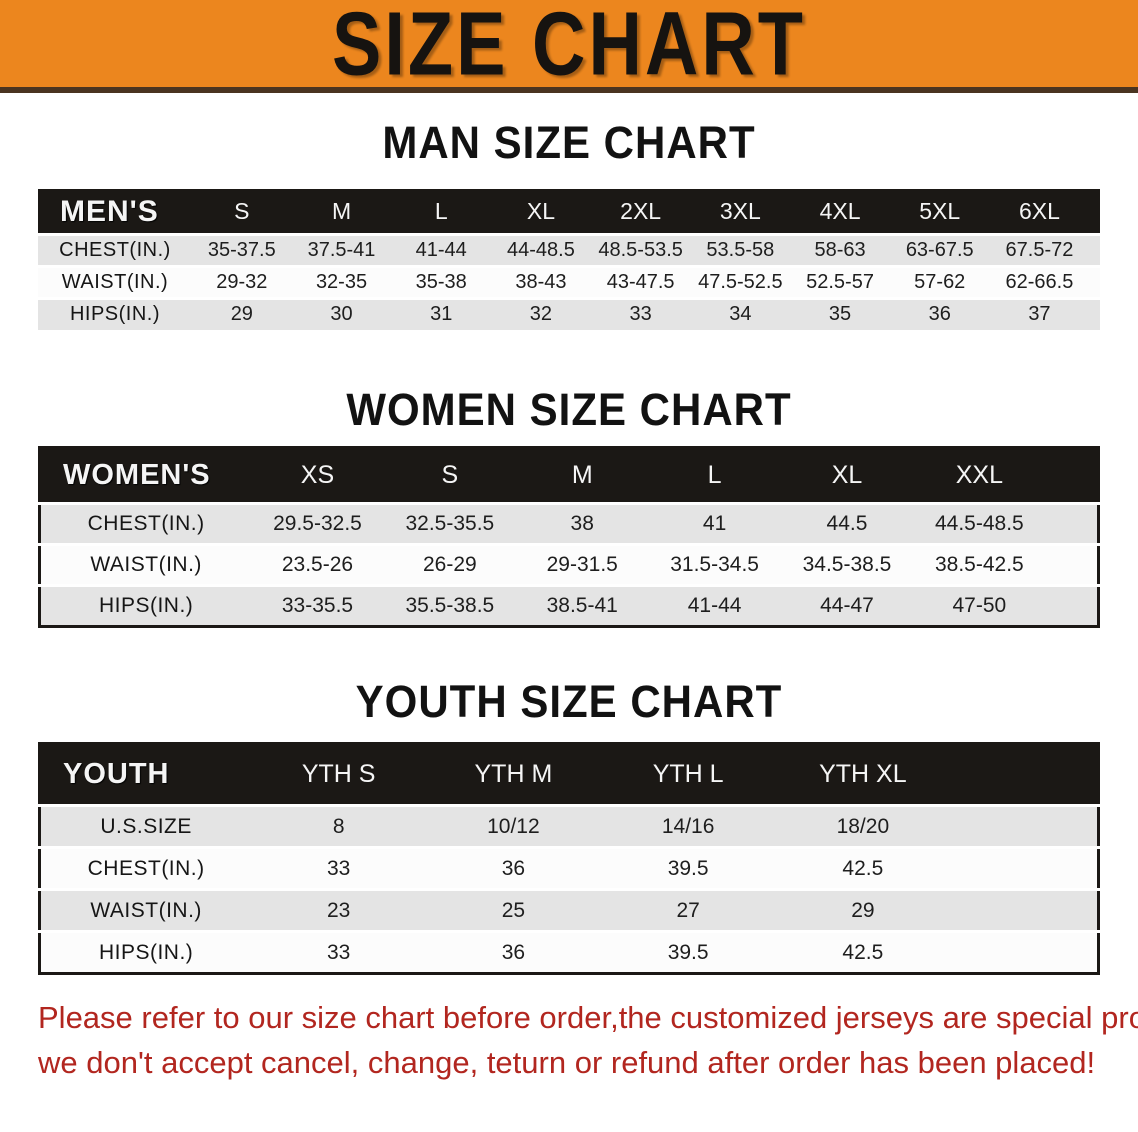 This screenshot has width=1138, height=1132. What do you see at coordinates (145, 475) in the screenshot?
I see `table-group-label: WOMEN'S` at bounding box center [145, 475].